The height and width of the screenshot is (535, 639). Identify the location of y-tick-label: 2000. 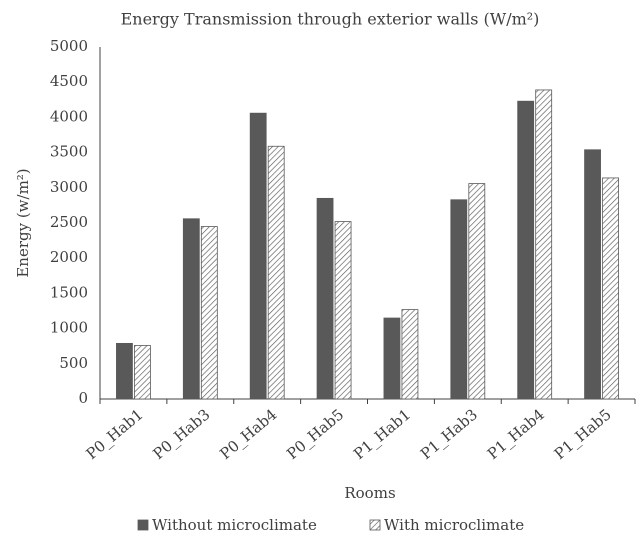
(69, 257).